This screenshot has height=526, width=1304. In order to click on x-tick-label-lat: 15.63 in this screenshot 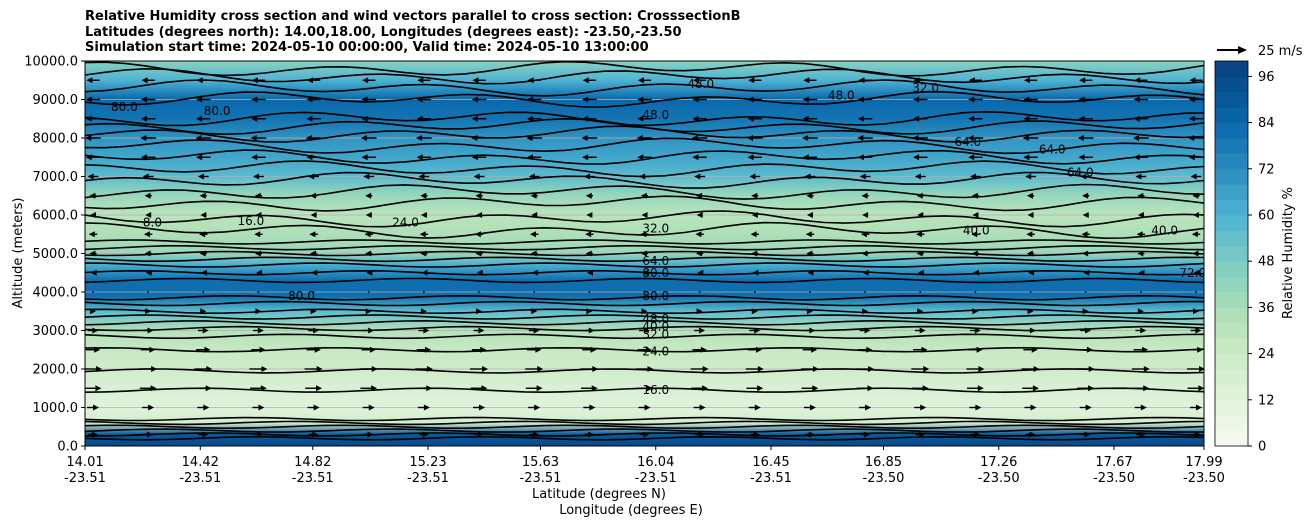, I will do `click(540, 462)`.